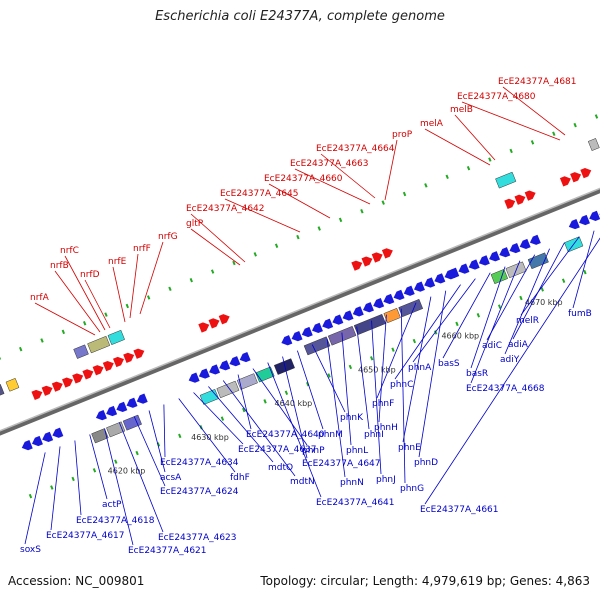  Describe the element at coordinates (341, 464) in the screenshot. I see `reverse-gene-label: EcE24377A_4647` at that location.